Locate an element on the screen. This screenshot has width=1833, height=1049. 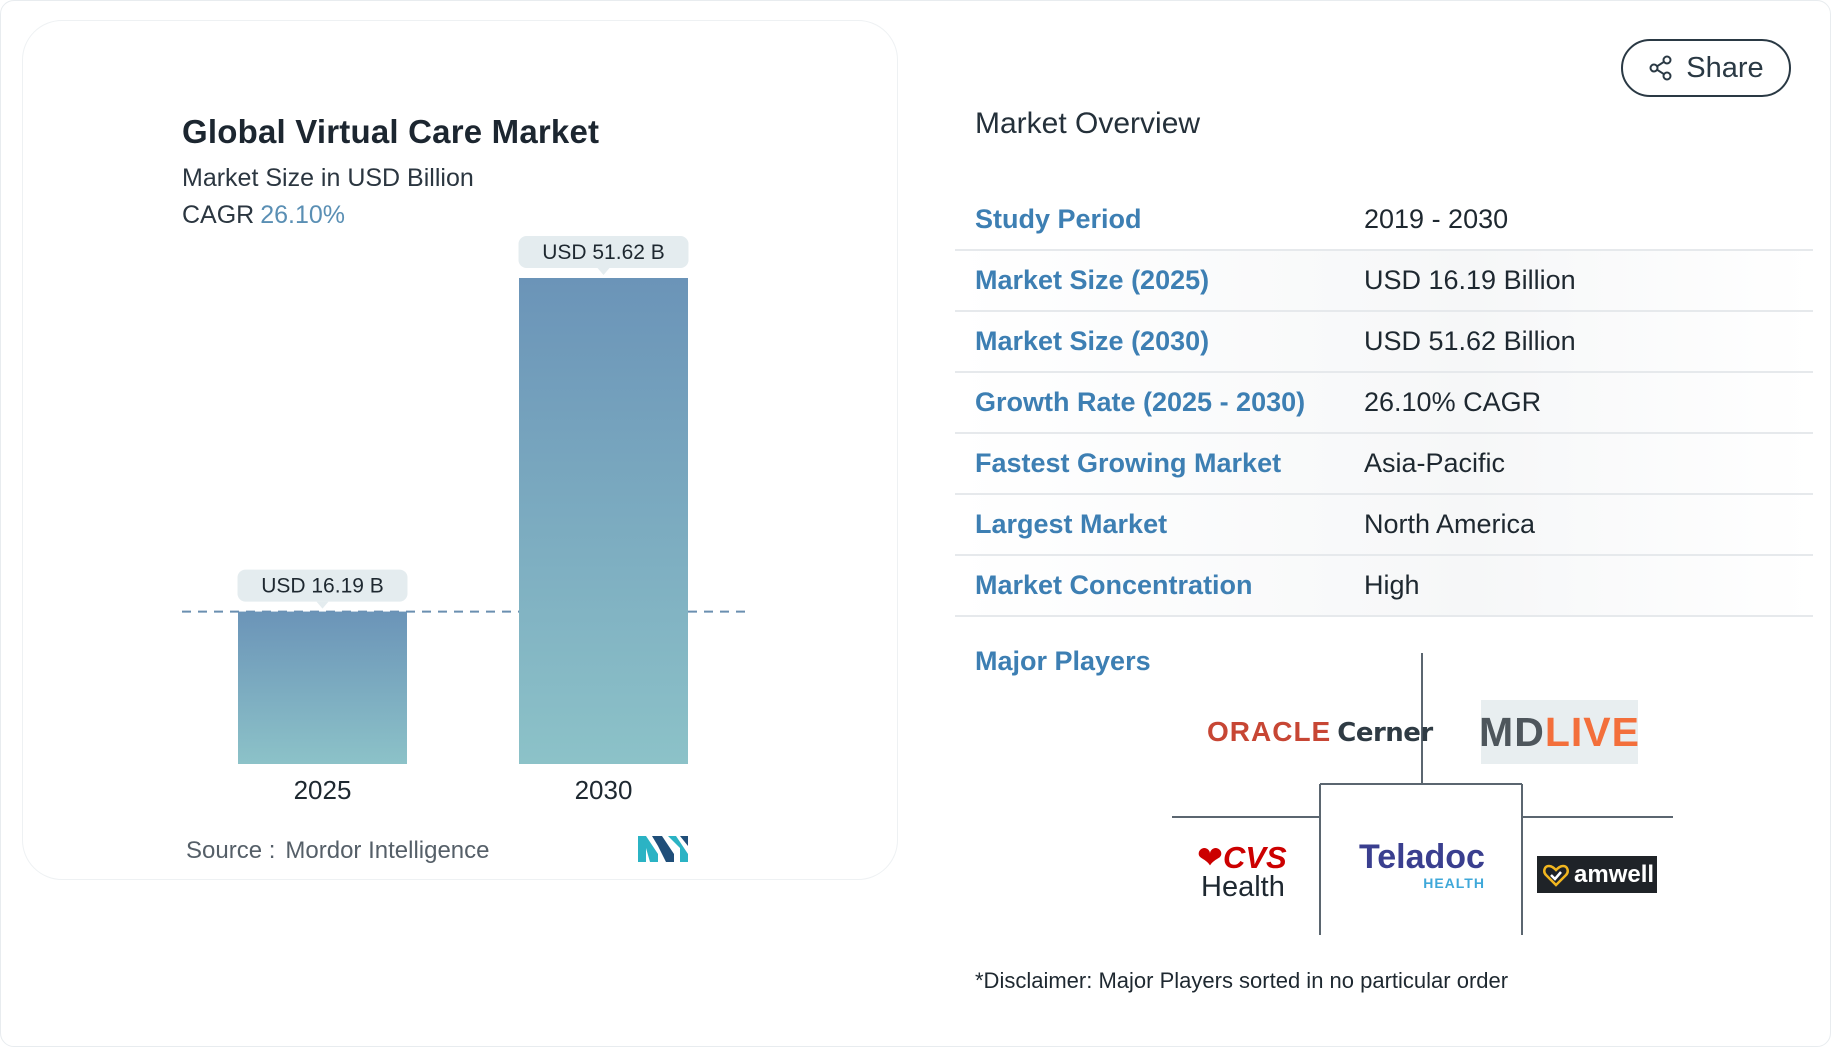
cvs-health-logo: ❤CVS Health is located at coordinates (1242, 872).